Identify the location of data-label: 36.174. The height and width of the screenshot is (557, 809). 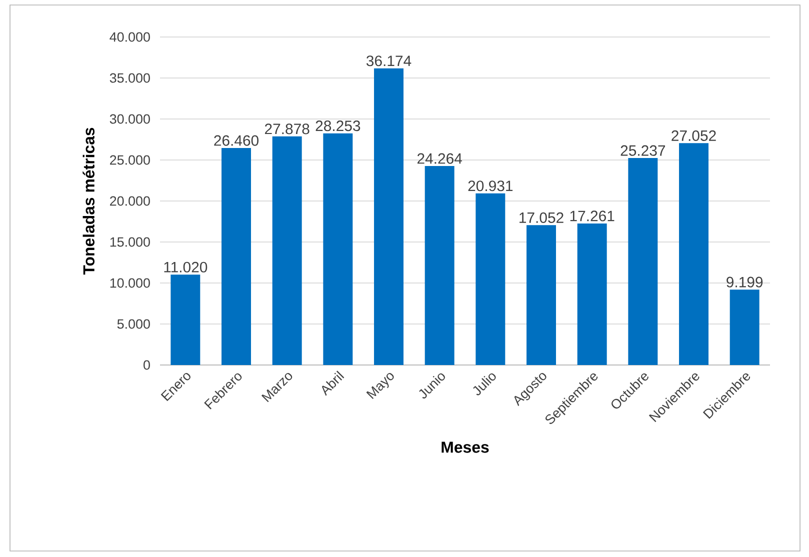
(389, 61).